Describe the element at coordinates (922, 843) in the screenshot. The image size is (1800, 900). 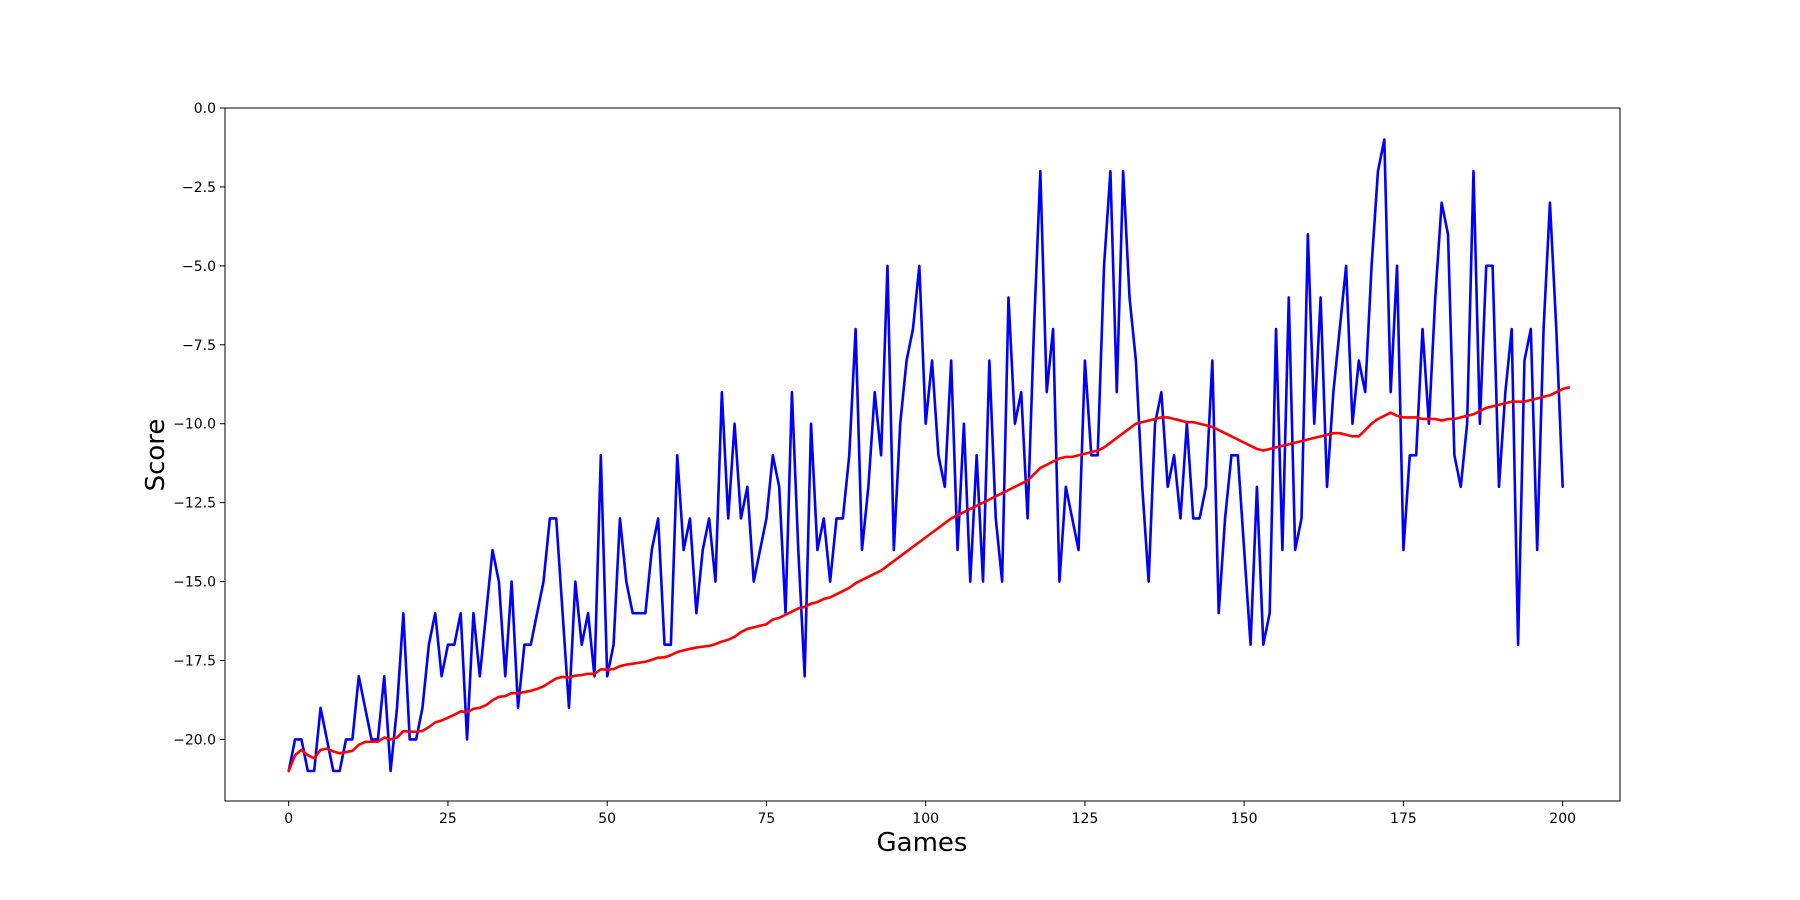
I see `x-axis-label: Games` at that location.